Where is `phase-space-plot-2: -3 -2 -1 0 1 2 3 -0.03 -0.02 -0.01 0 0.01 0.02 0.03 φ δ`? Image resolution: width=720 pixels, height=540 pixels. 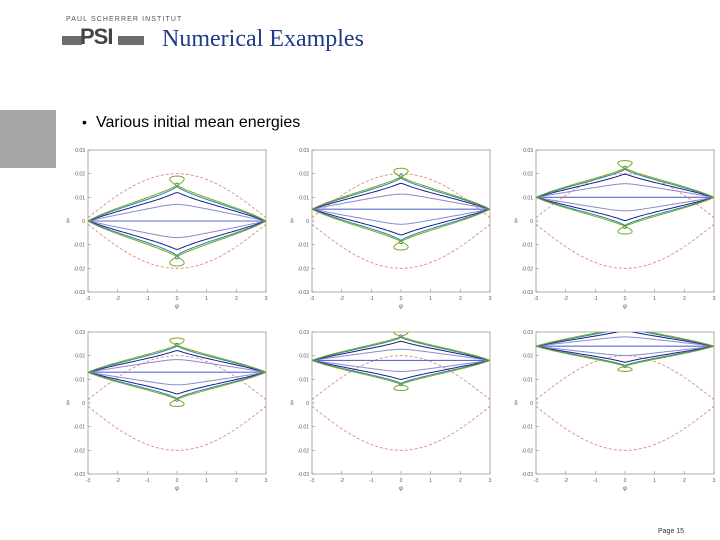
phase-space-plot-2: -3 -2 -1 0 1 2 3 -0.03 -0.02 -0.01 0 0.01 0.02 0.03 φ δ is located at coordinates (391, 228).